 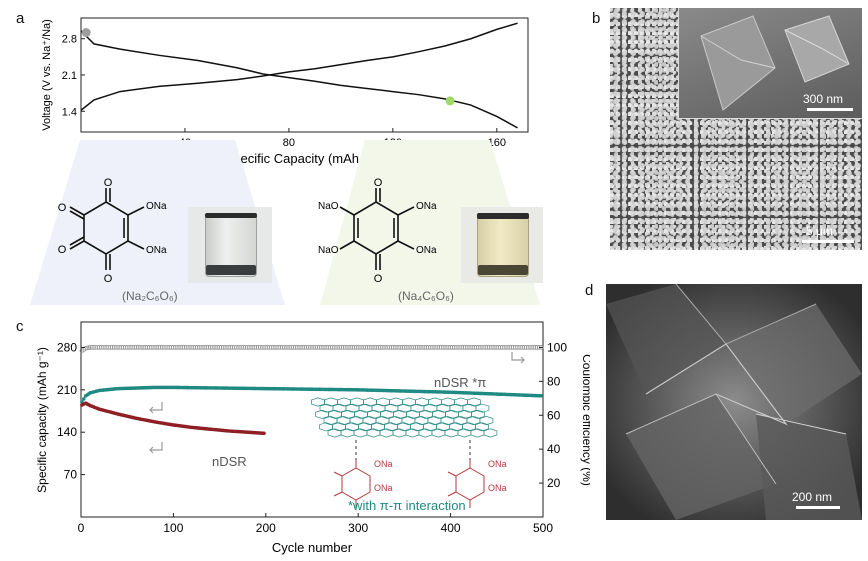 I want to click on panel-label-c: c, so click(x=20, y=326).